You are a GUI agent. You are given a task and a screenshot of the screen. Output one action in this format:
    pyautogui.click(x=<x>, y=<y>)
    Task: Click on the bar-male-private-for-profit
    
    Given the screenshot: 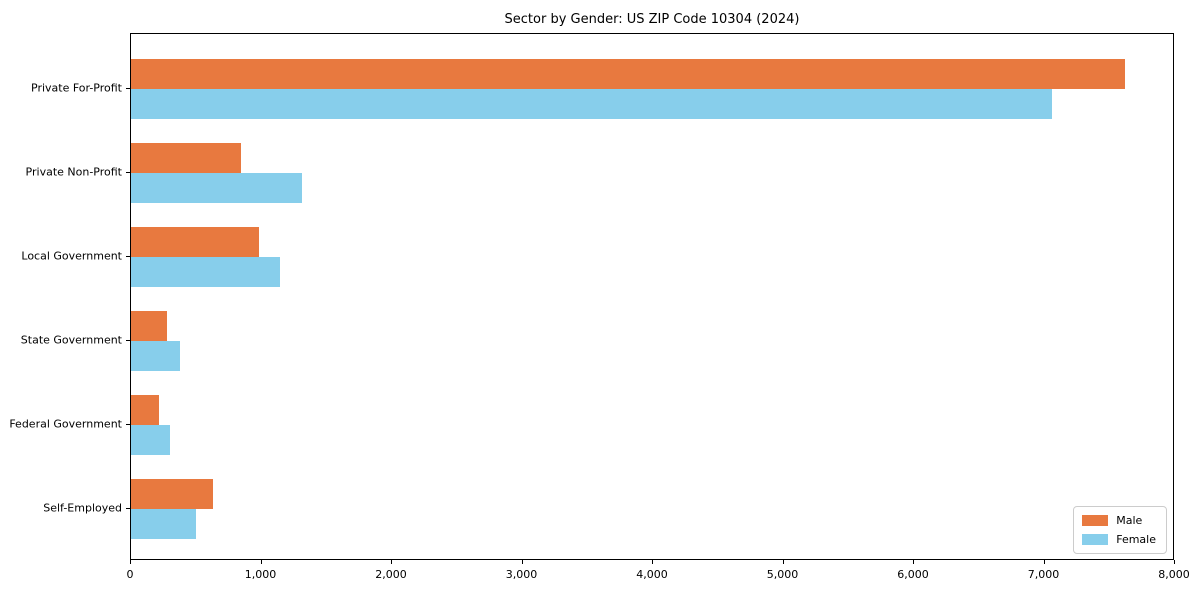 What is the action you would take?
    pyautogui.click(x=628, y=74)
    